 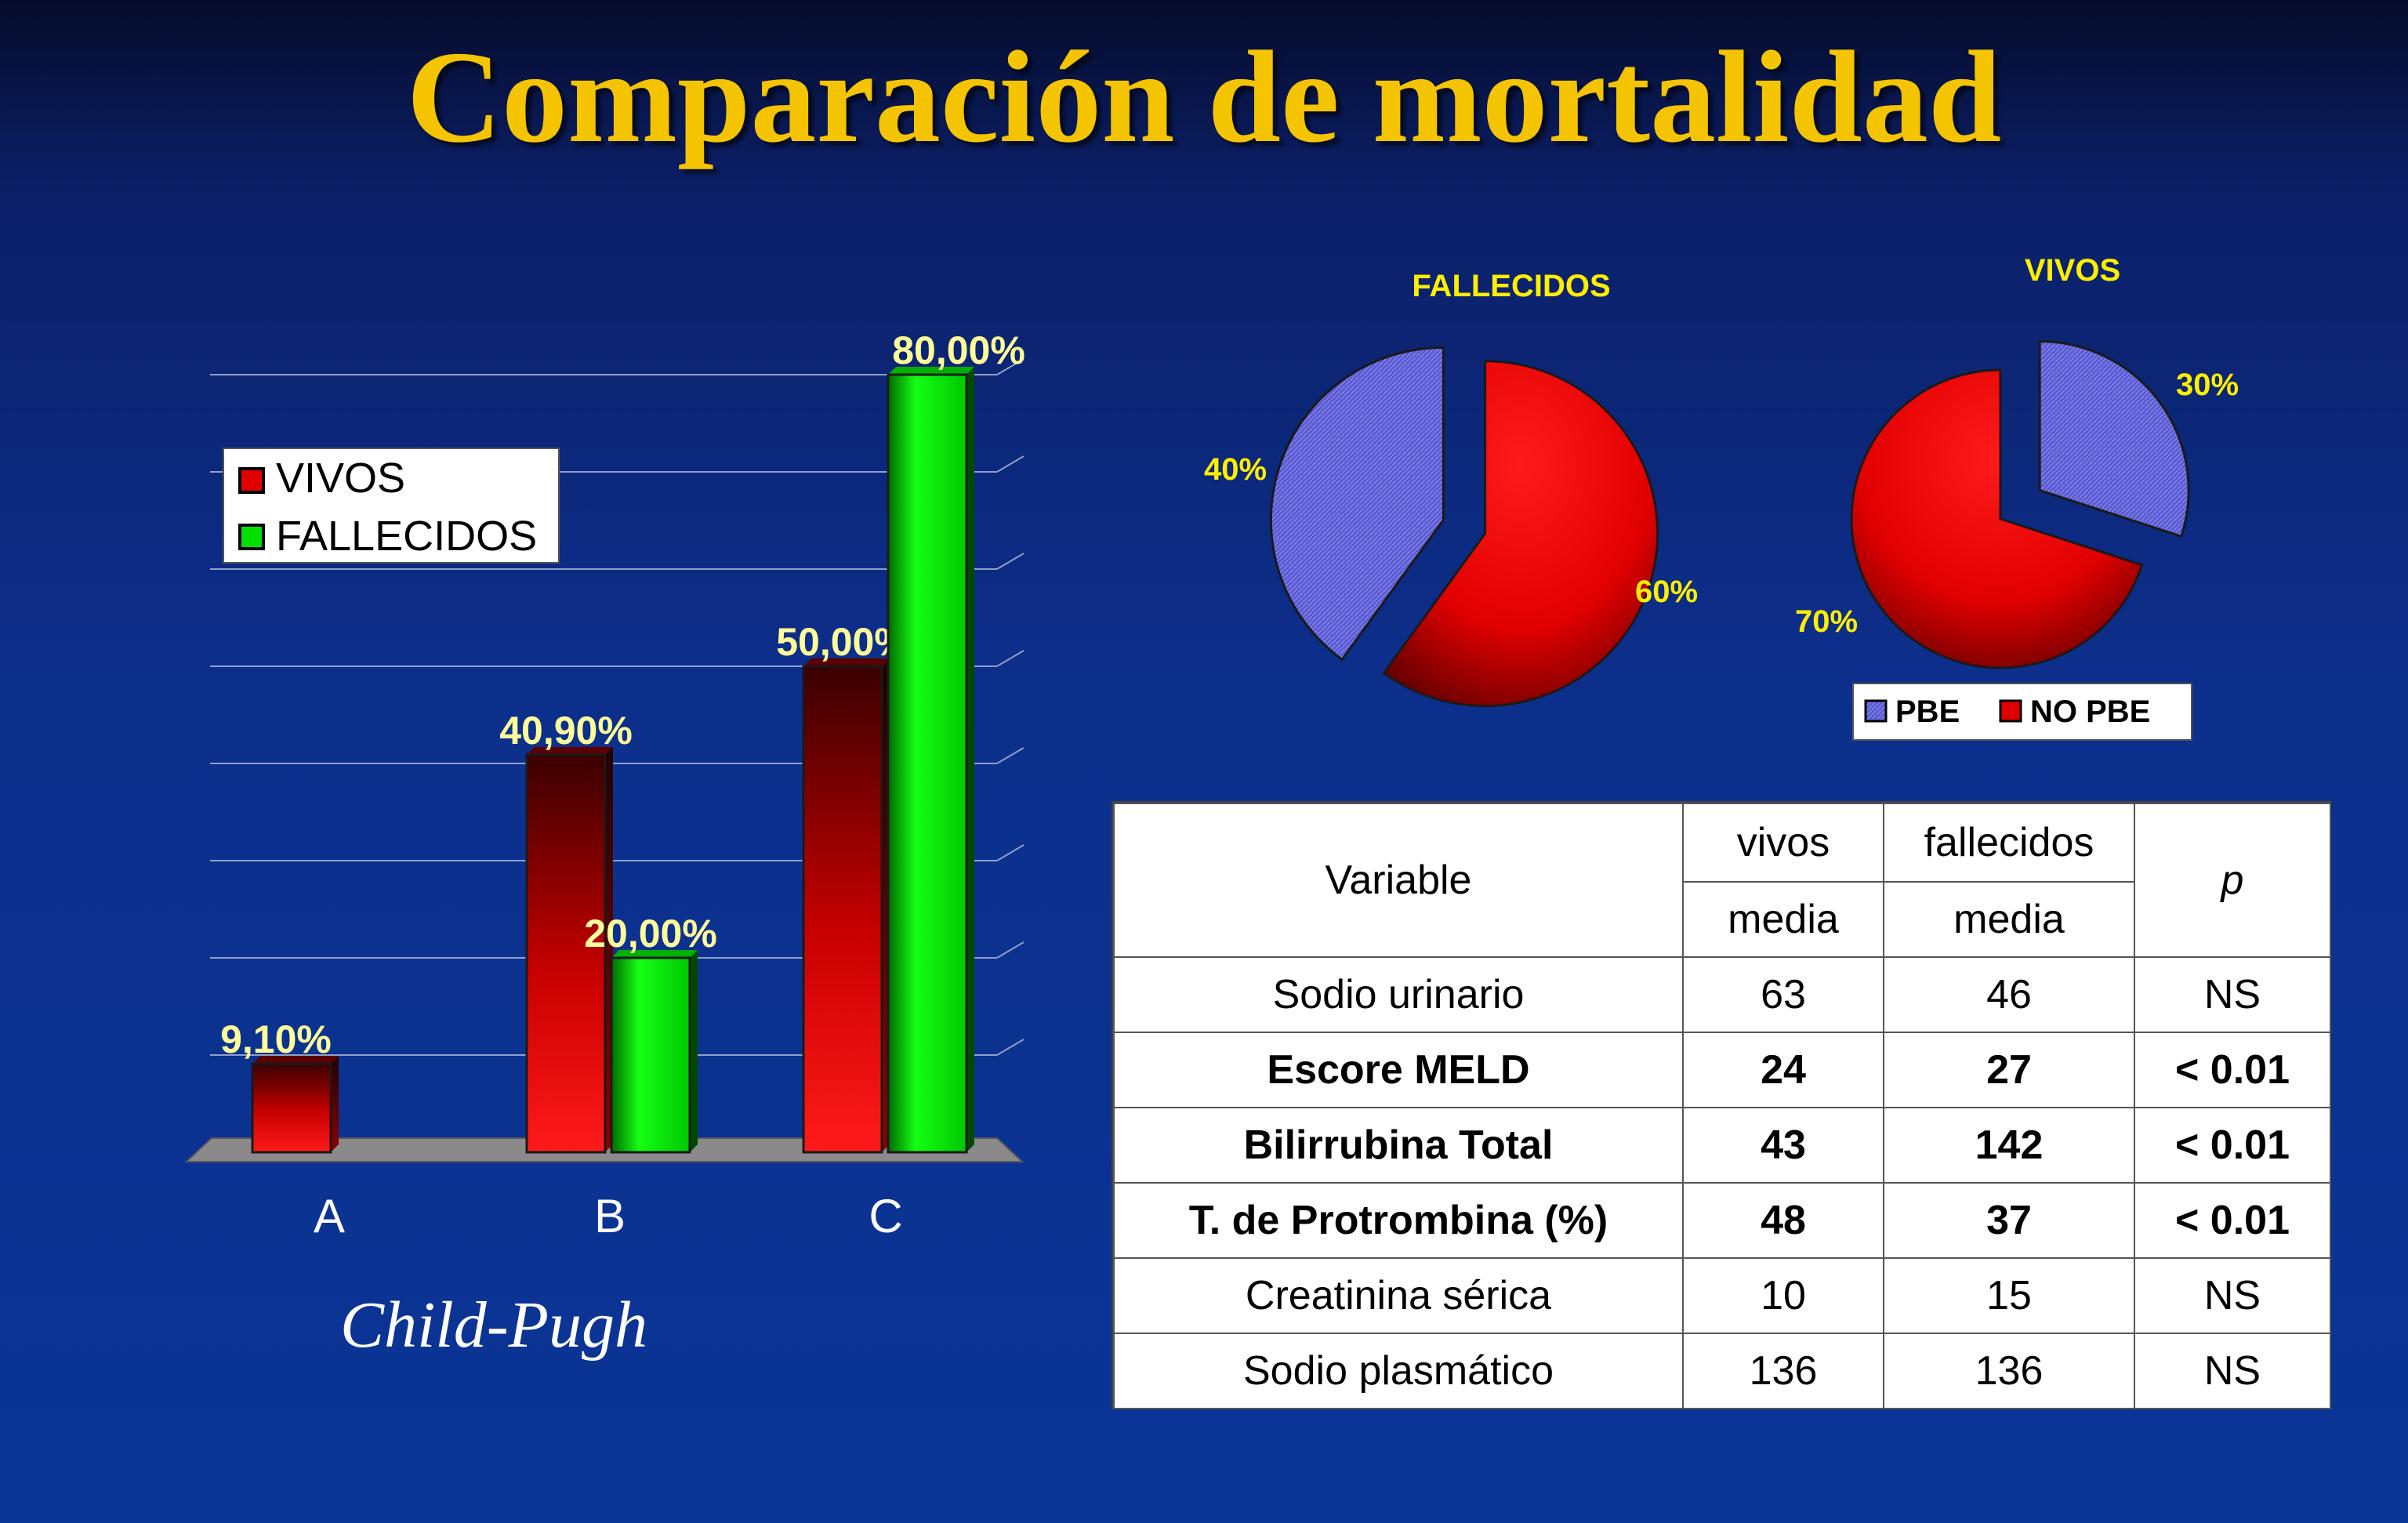 I want to click on table-cell-vivos: 24, so click(x=1783, y=1070).